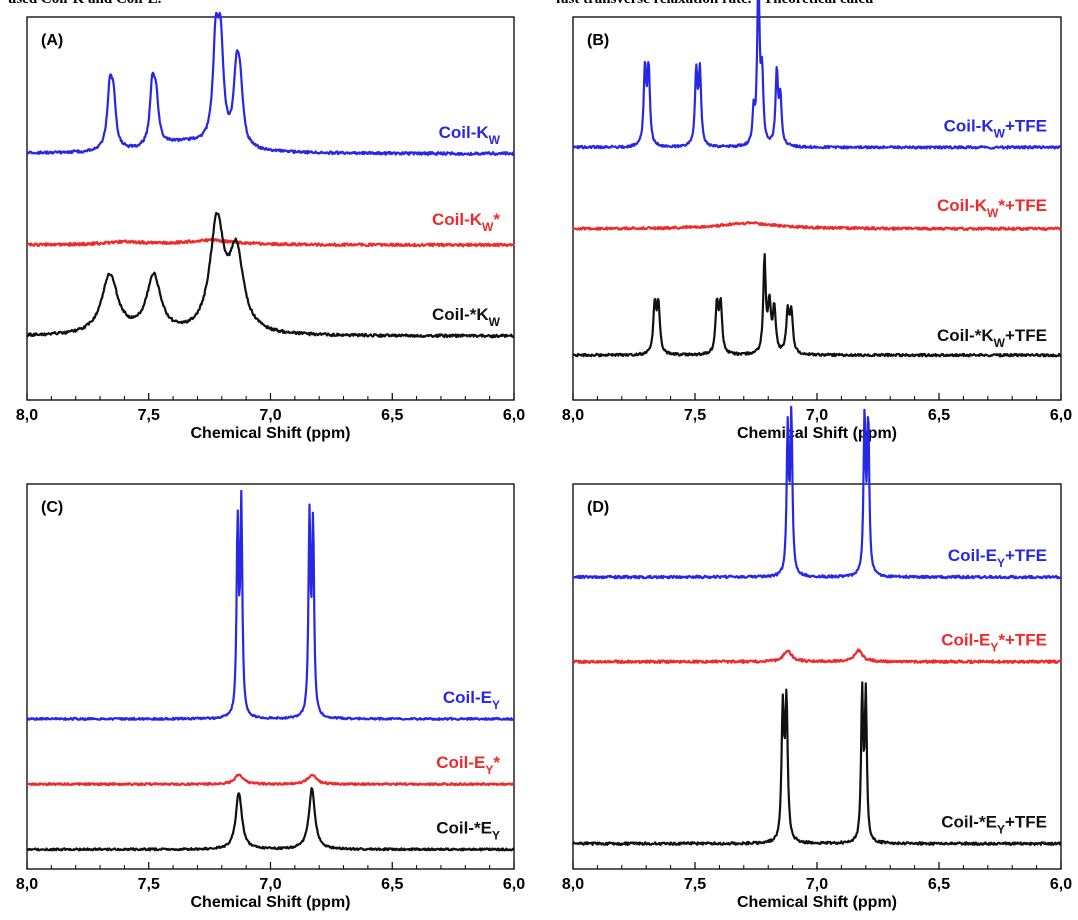 The image size is (1078, 920). What do you see at coordinates (994, 643) in the screenshot?
I see `series-label: Coil-EY*+TFE` at bounding box center [994, 643].